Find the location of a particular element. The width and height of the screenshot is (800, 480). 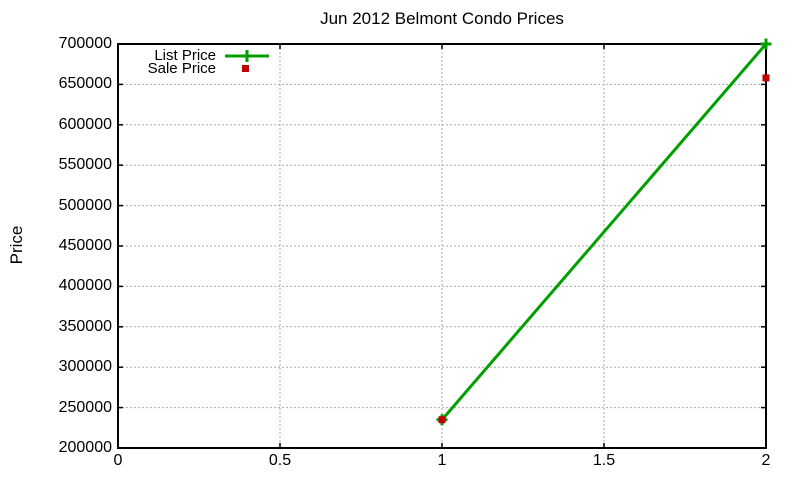

y-tick-label: 600000 is located at coordinates (85, 124).